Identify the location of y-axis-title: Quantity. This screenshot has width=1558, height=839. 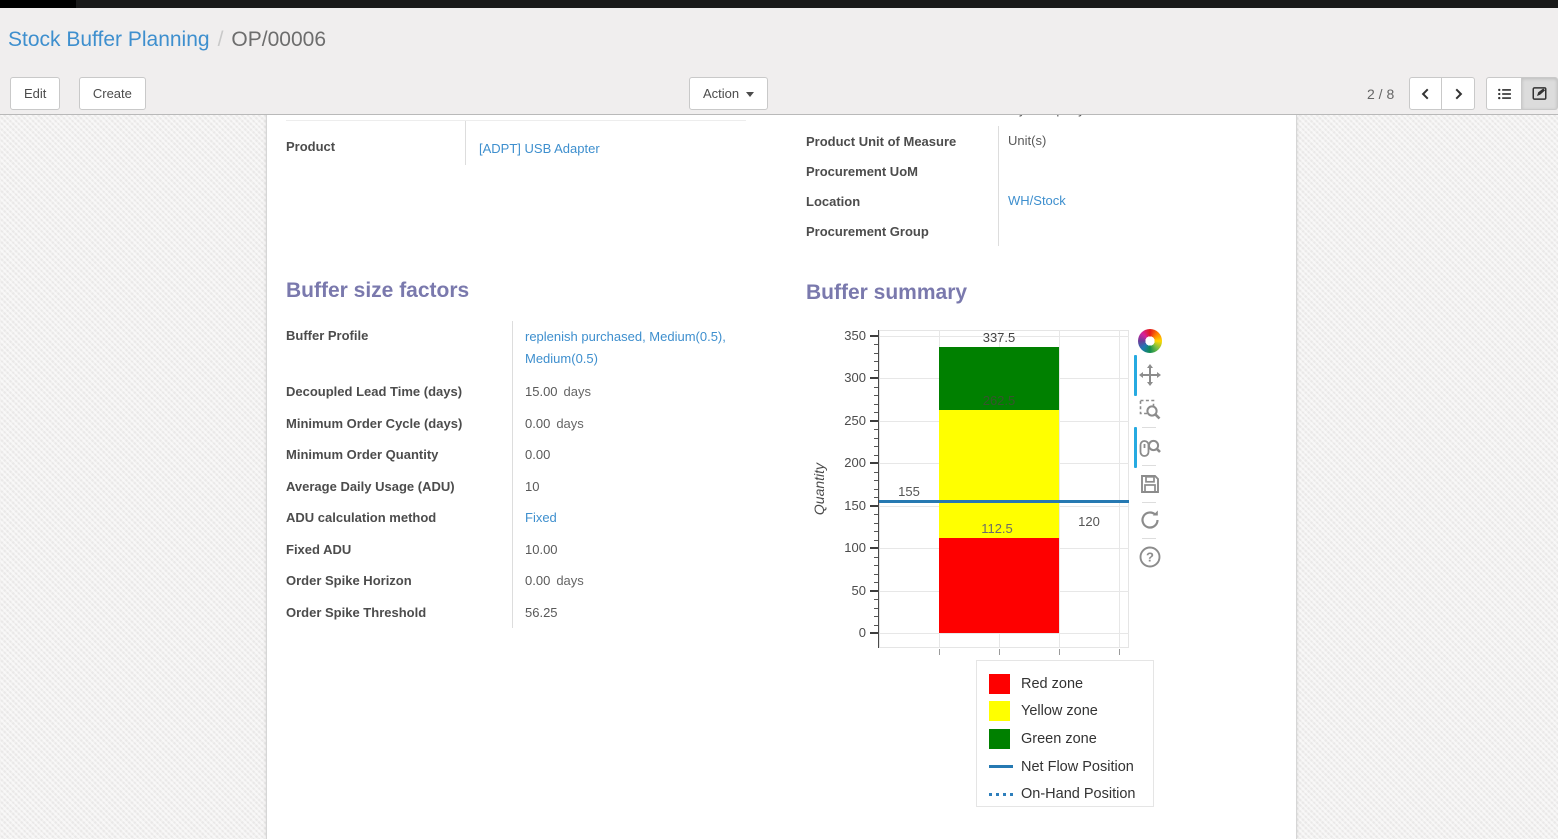
(819, 489).